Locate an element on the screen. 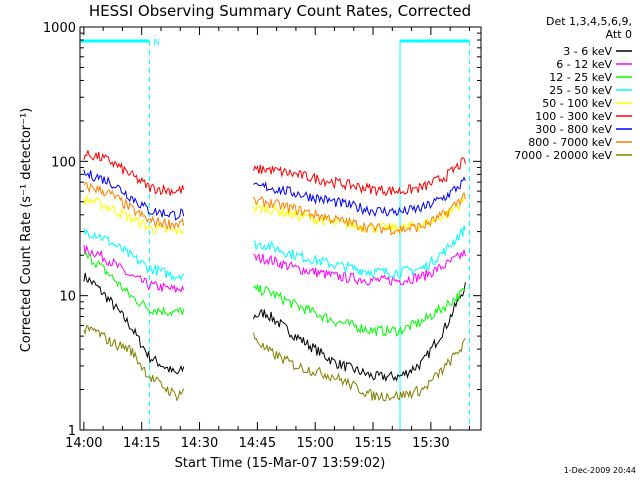  legend-title-line-2: Att 0 is located at coordinates (619, 34).